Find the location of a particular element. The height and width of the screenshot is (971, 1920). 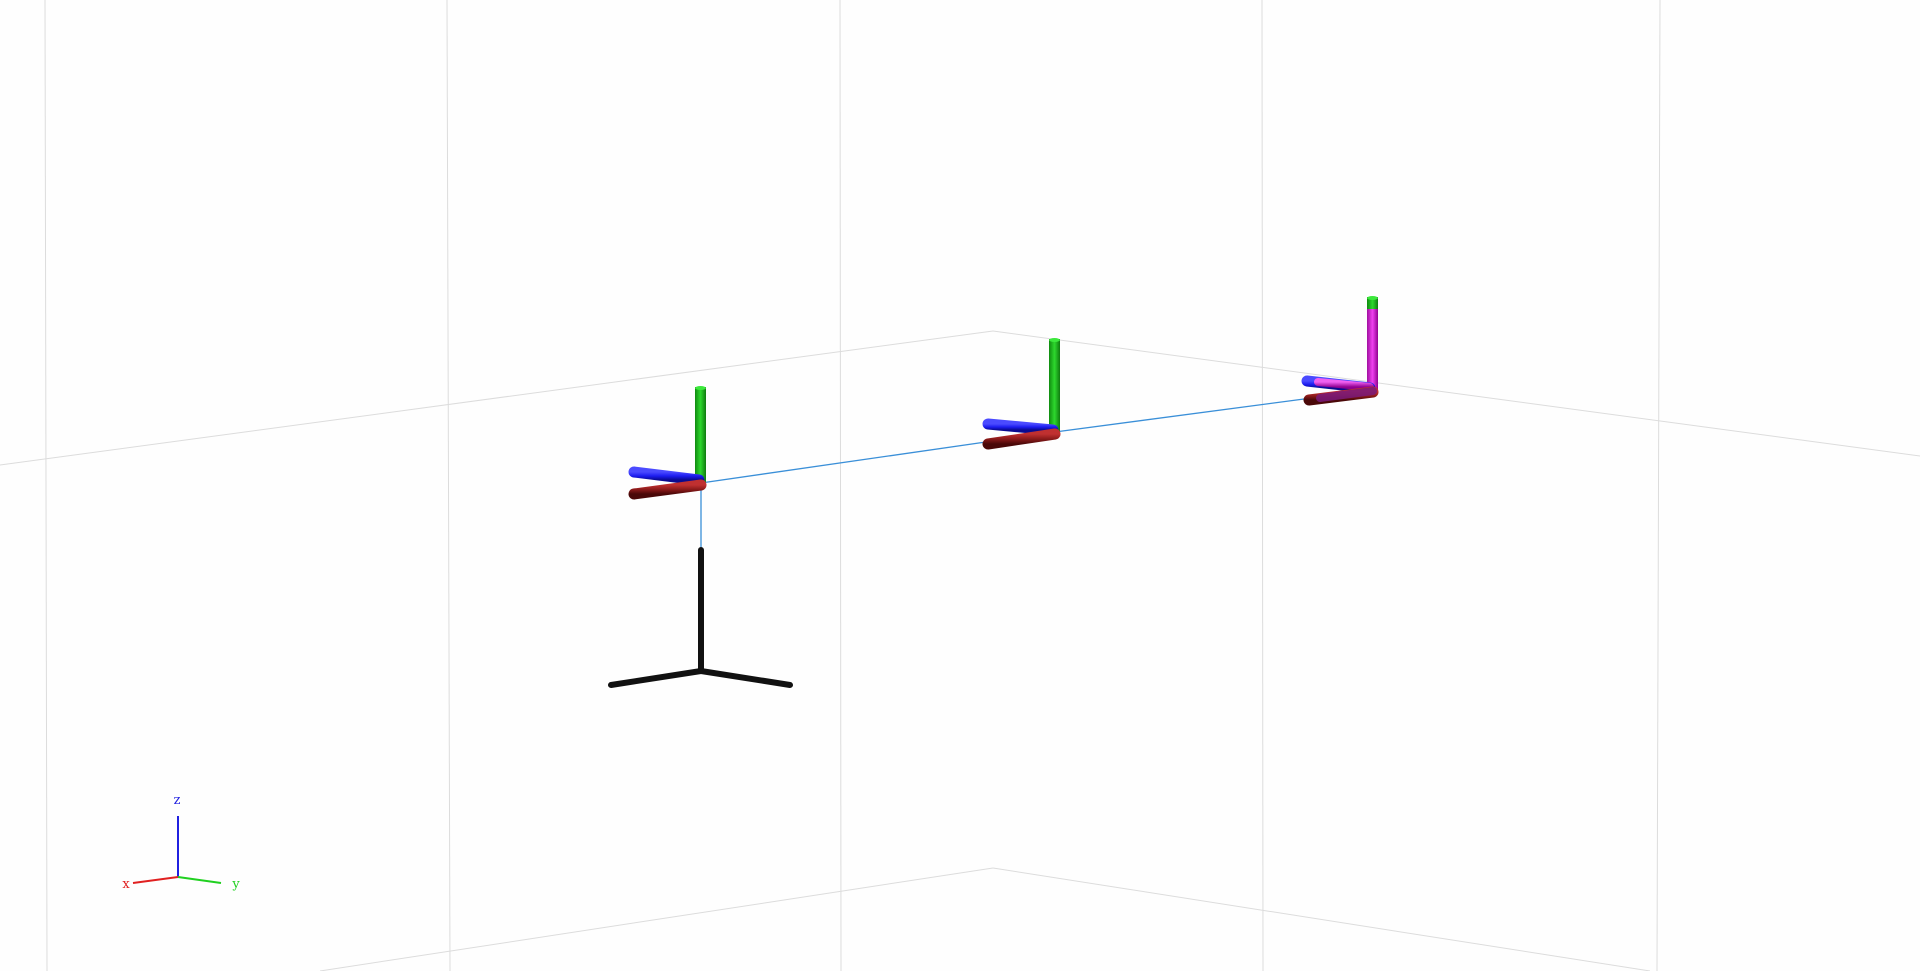

frame-highlight-z is located at coordinates (1344, 384).